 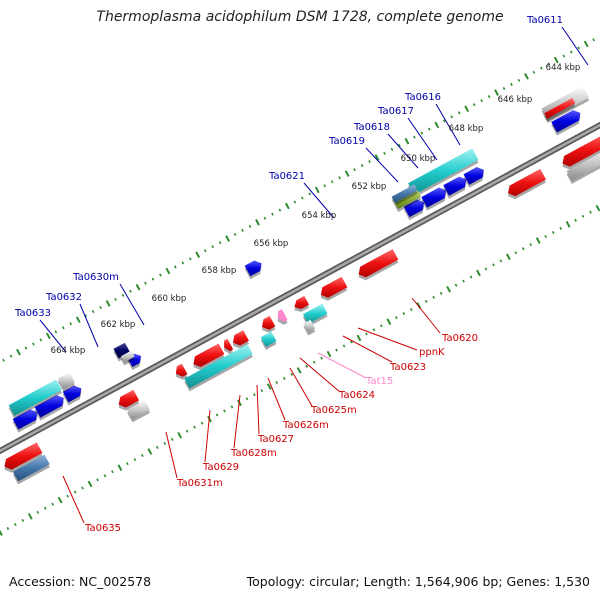 What do you see at coordinates (407, 367) in the screenshot?
I see `label-ta0623: Ta0623` at bounding box center [407, 367].